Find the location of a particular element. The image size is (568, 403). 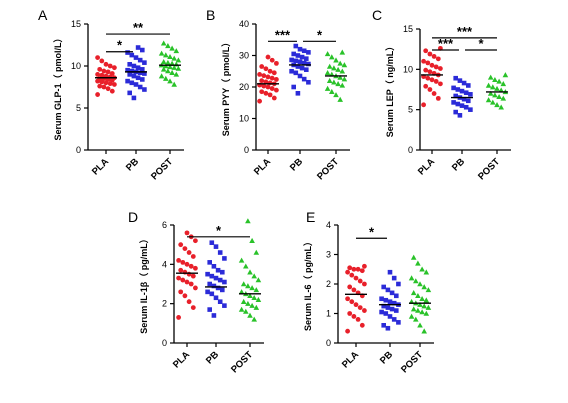

y-tick-label: 30 is located at coordinates (244, 56).